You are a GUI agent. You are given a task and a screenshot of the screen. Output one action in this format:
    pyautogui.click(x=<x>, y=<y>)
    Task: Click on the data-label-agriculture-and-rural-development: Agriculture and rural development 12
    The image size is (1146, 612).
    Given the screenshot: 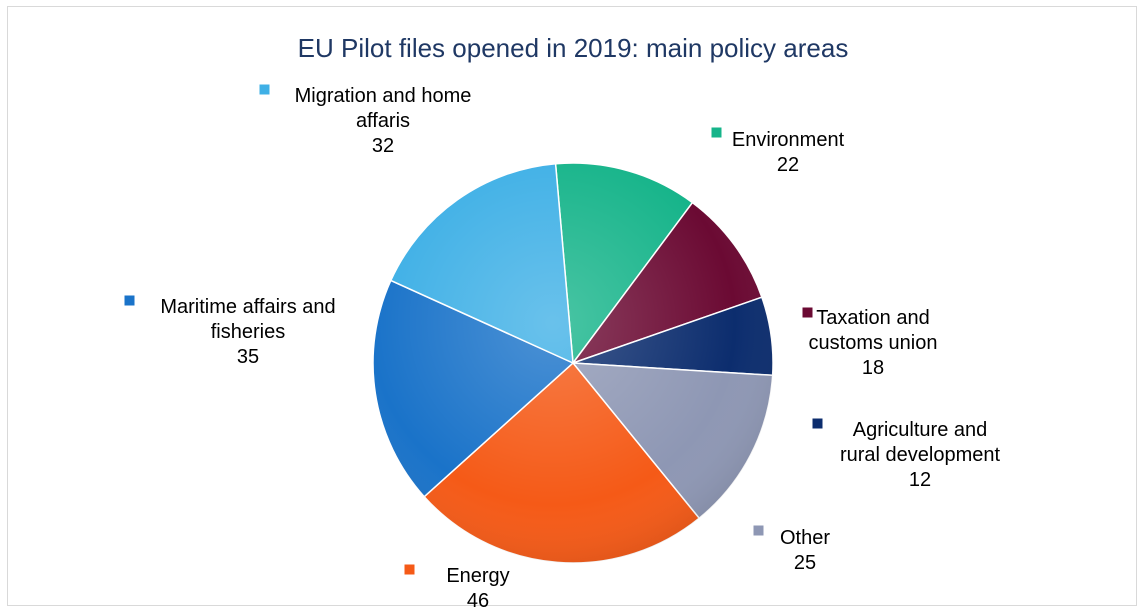 What is the action you would take?
    pyautogui.click(x=906, y=454)
    